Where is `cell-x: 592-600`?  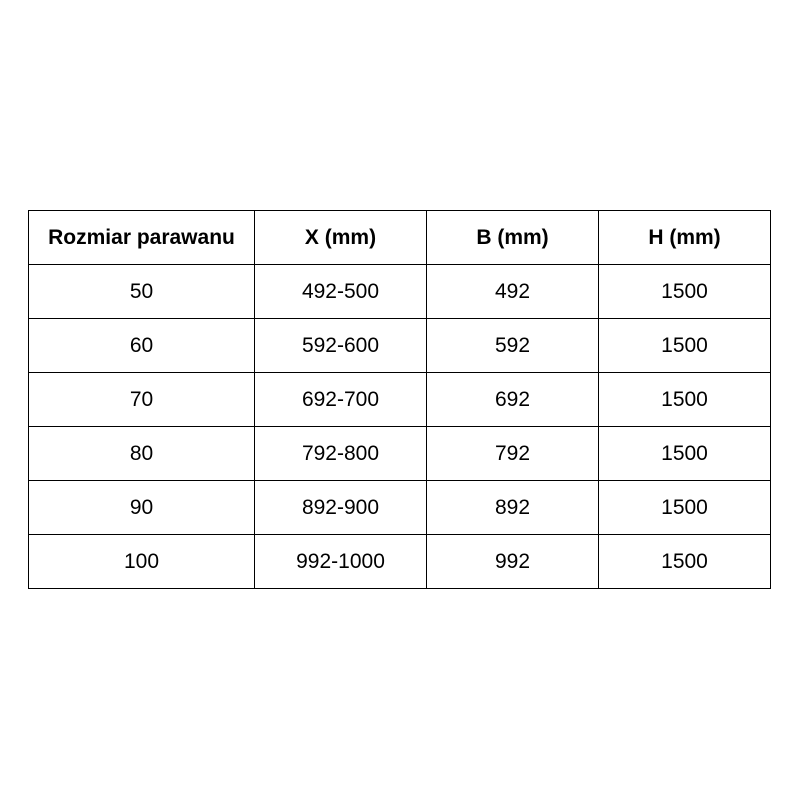
cell-x: 592-600 is located at coordinates (340, 345).